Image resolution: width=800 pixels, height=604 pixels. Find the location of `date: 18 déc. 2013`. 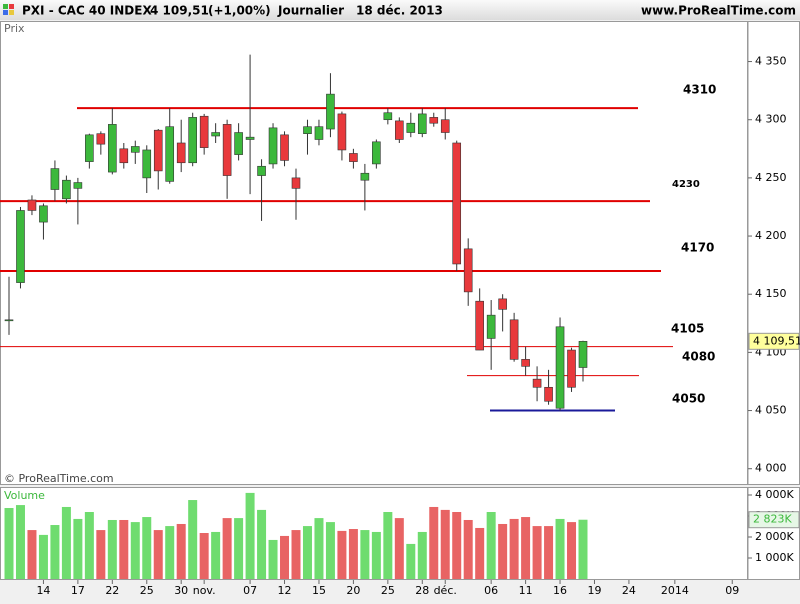

date: 18 déc. 2013 is located at coordinates (399, 11).